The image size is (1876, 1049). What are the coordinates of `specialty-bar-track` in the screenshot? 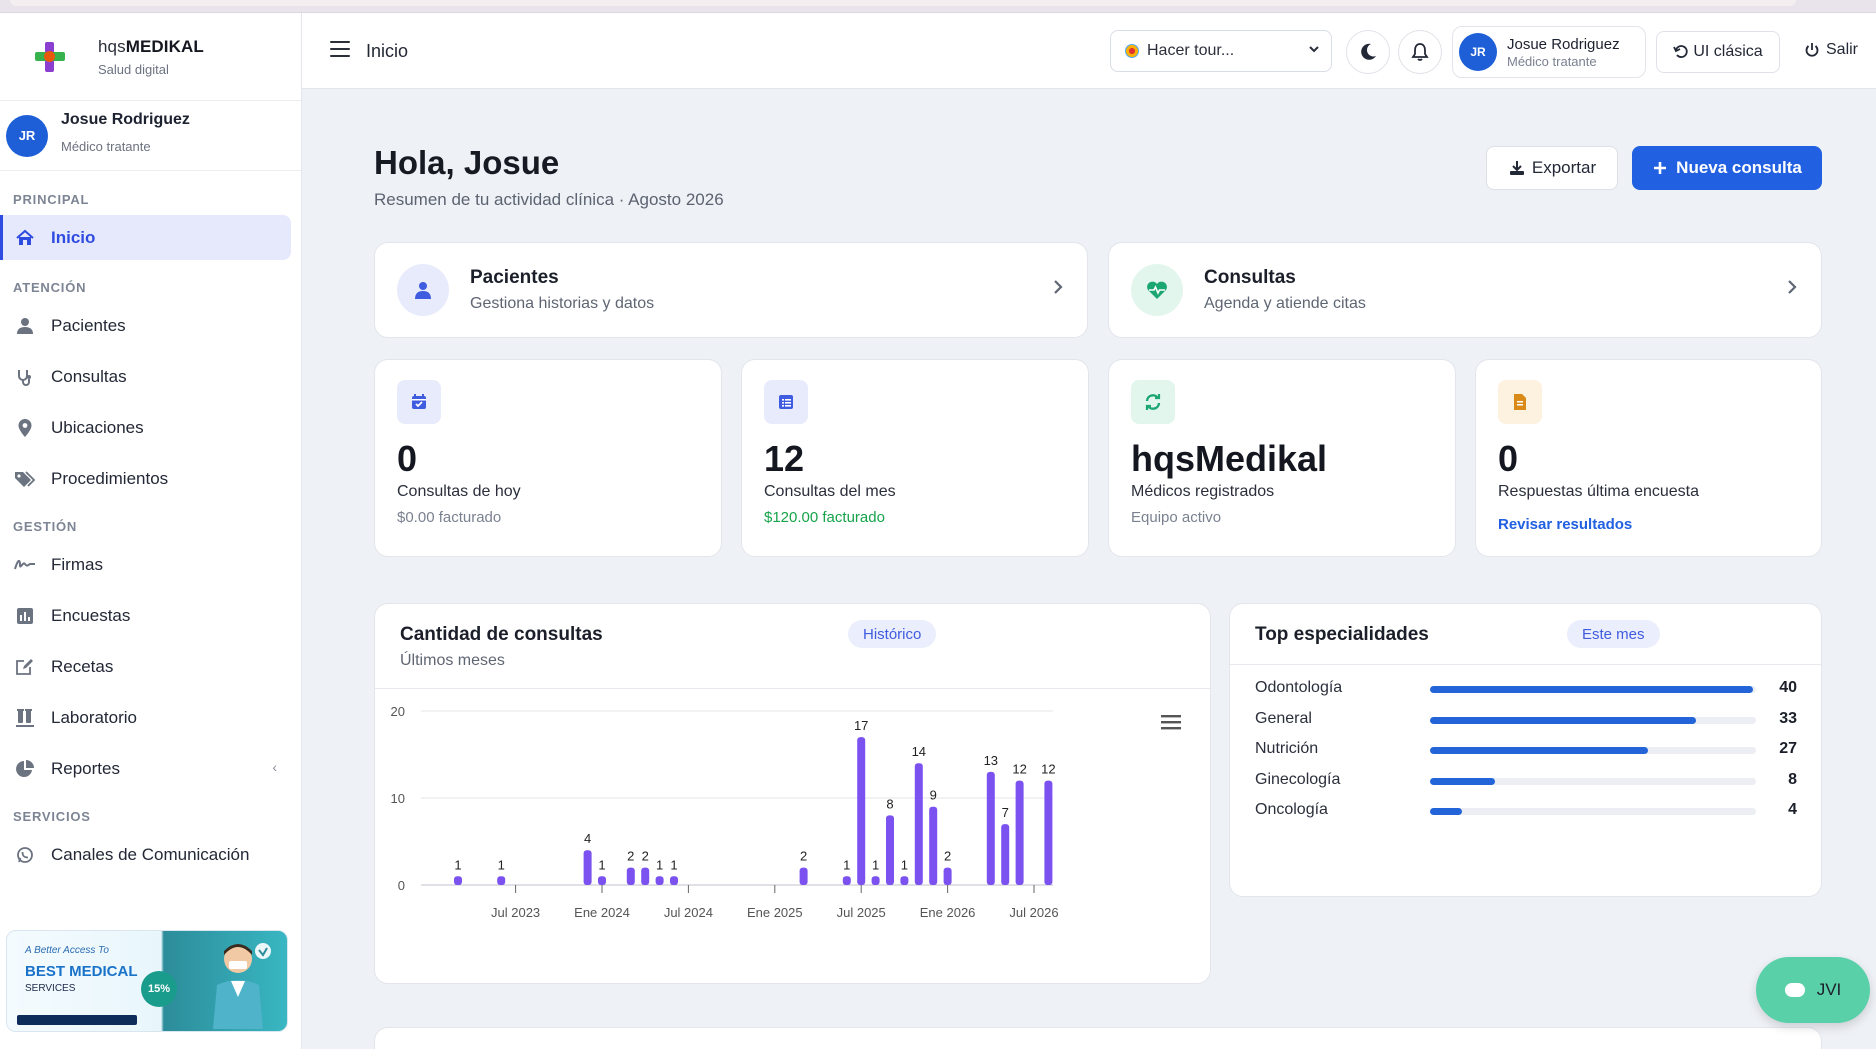 It's located at (1593, 751).